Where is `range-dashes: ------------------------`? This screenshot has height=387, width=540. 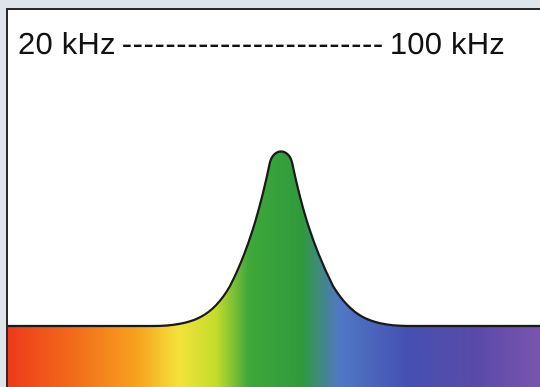
range-dashes: ------------------------ is located at coordinates (252, 43).